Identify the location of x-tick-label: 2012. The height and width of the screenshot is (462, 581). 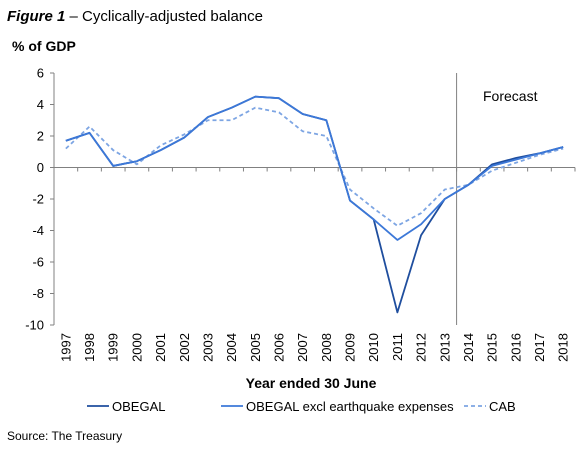
(421, 347).